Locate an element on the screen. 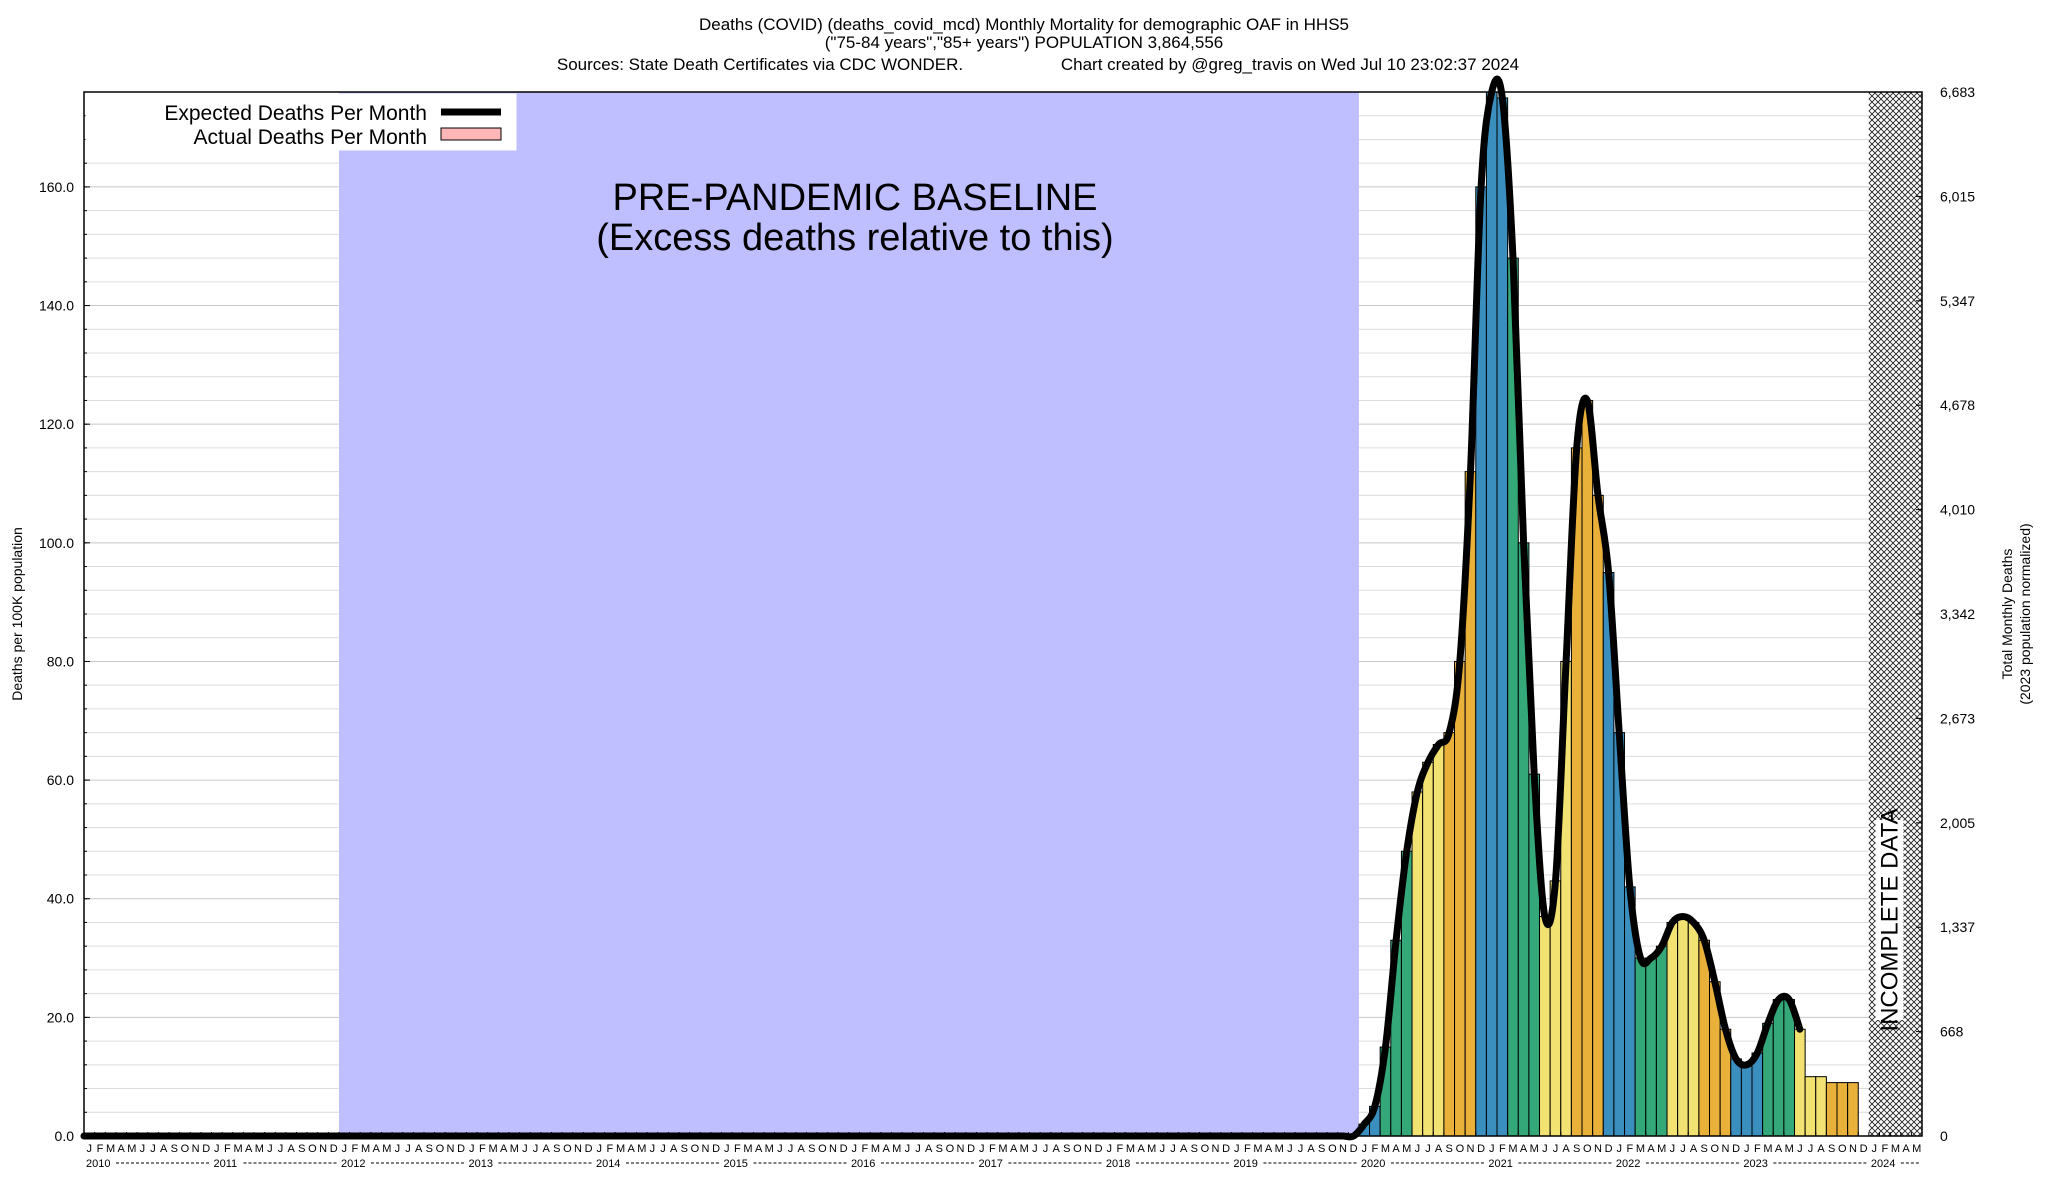  baseline-annotation-line-1: PRE-PANDEMIC BASELINE is located at coordinates (855, 198).